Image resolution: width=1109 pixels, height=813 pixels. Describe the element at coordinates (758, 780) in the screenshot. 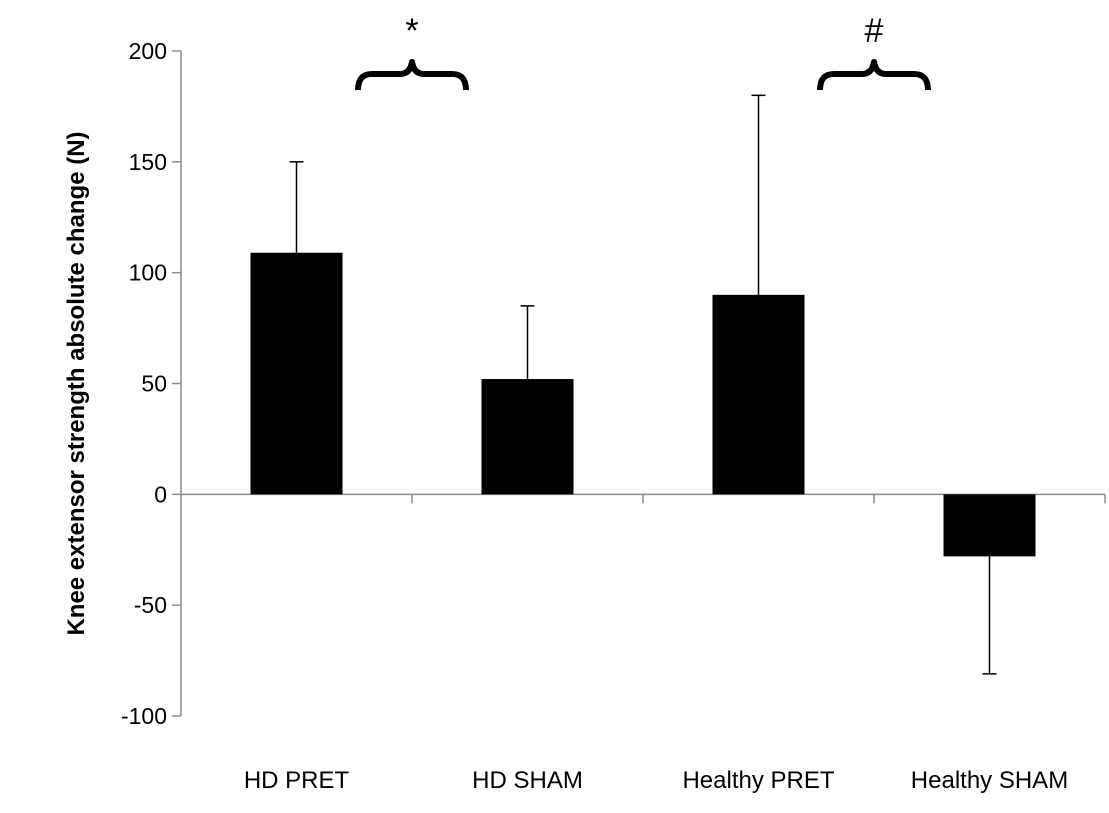

I see `category-label: Healthy PRET` at that location.